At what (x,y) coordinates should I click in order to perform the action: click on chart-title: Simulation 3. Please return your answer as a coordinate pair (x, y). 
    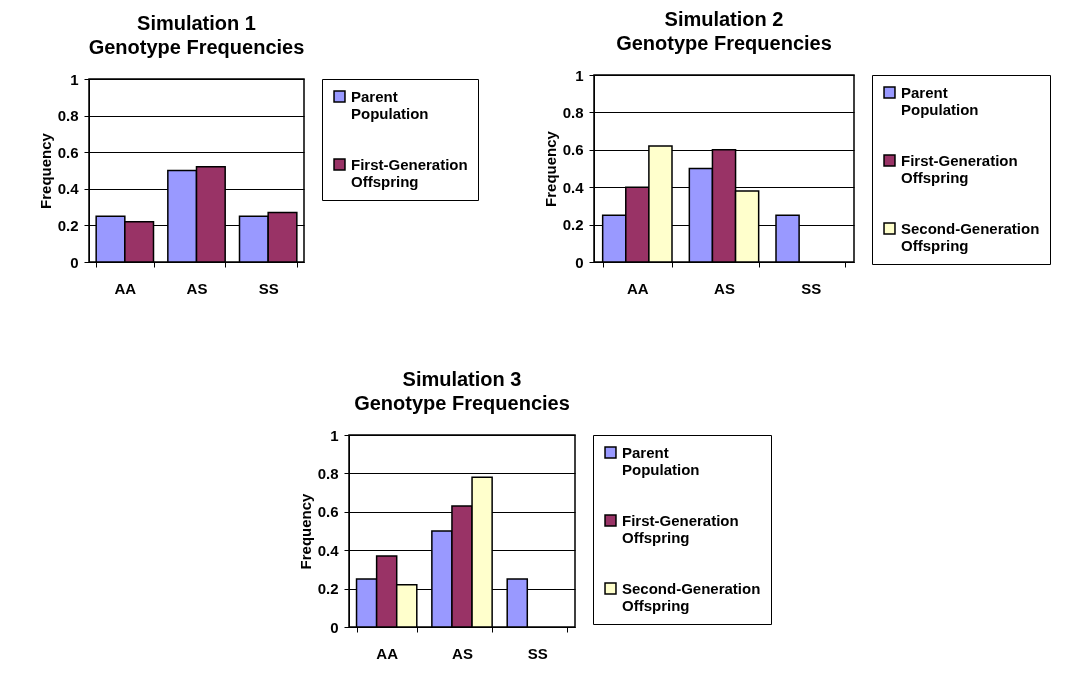
    Looking at the image, I should click on (462, 379).